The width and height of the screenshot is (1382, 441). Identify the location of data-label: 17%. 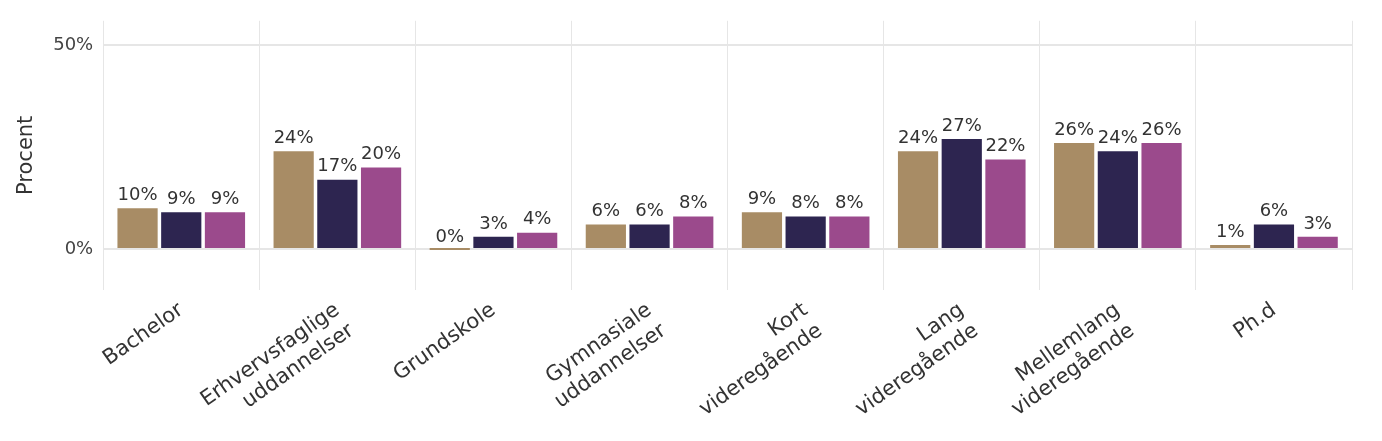
(337, 165).